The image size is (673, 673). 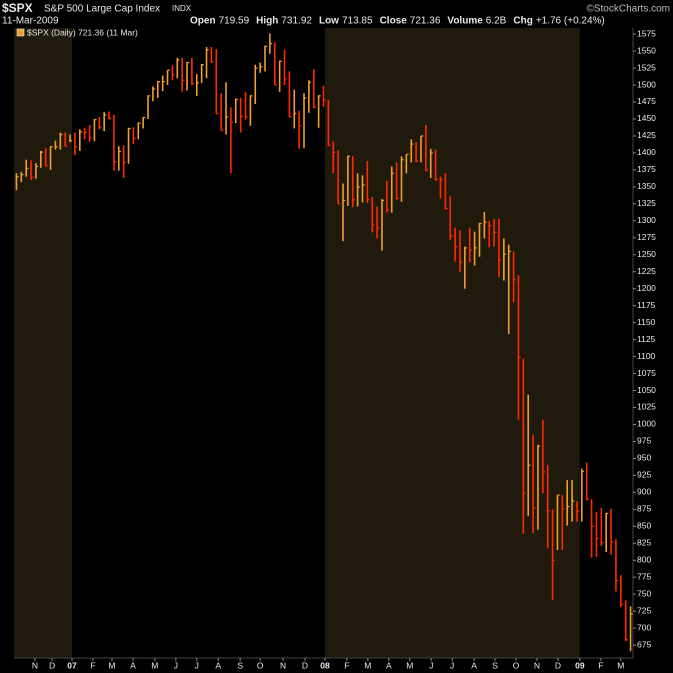 I want to click on y-tick-label: 725, so click(x=644, y=610).